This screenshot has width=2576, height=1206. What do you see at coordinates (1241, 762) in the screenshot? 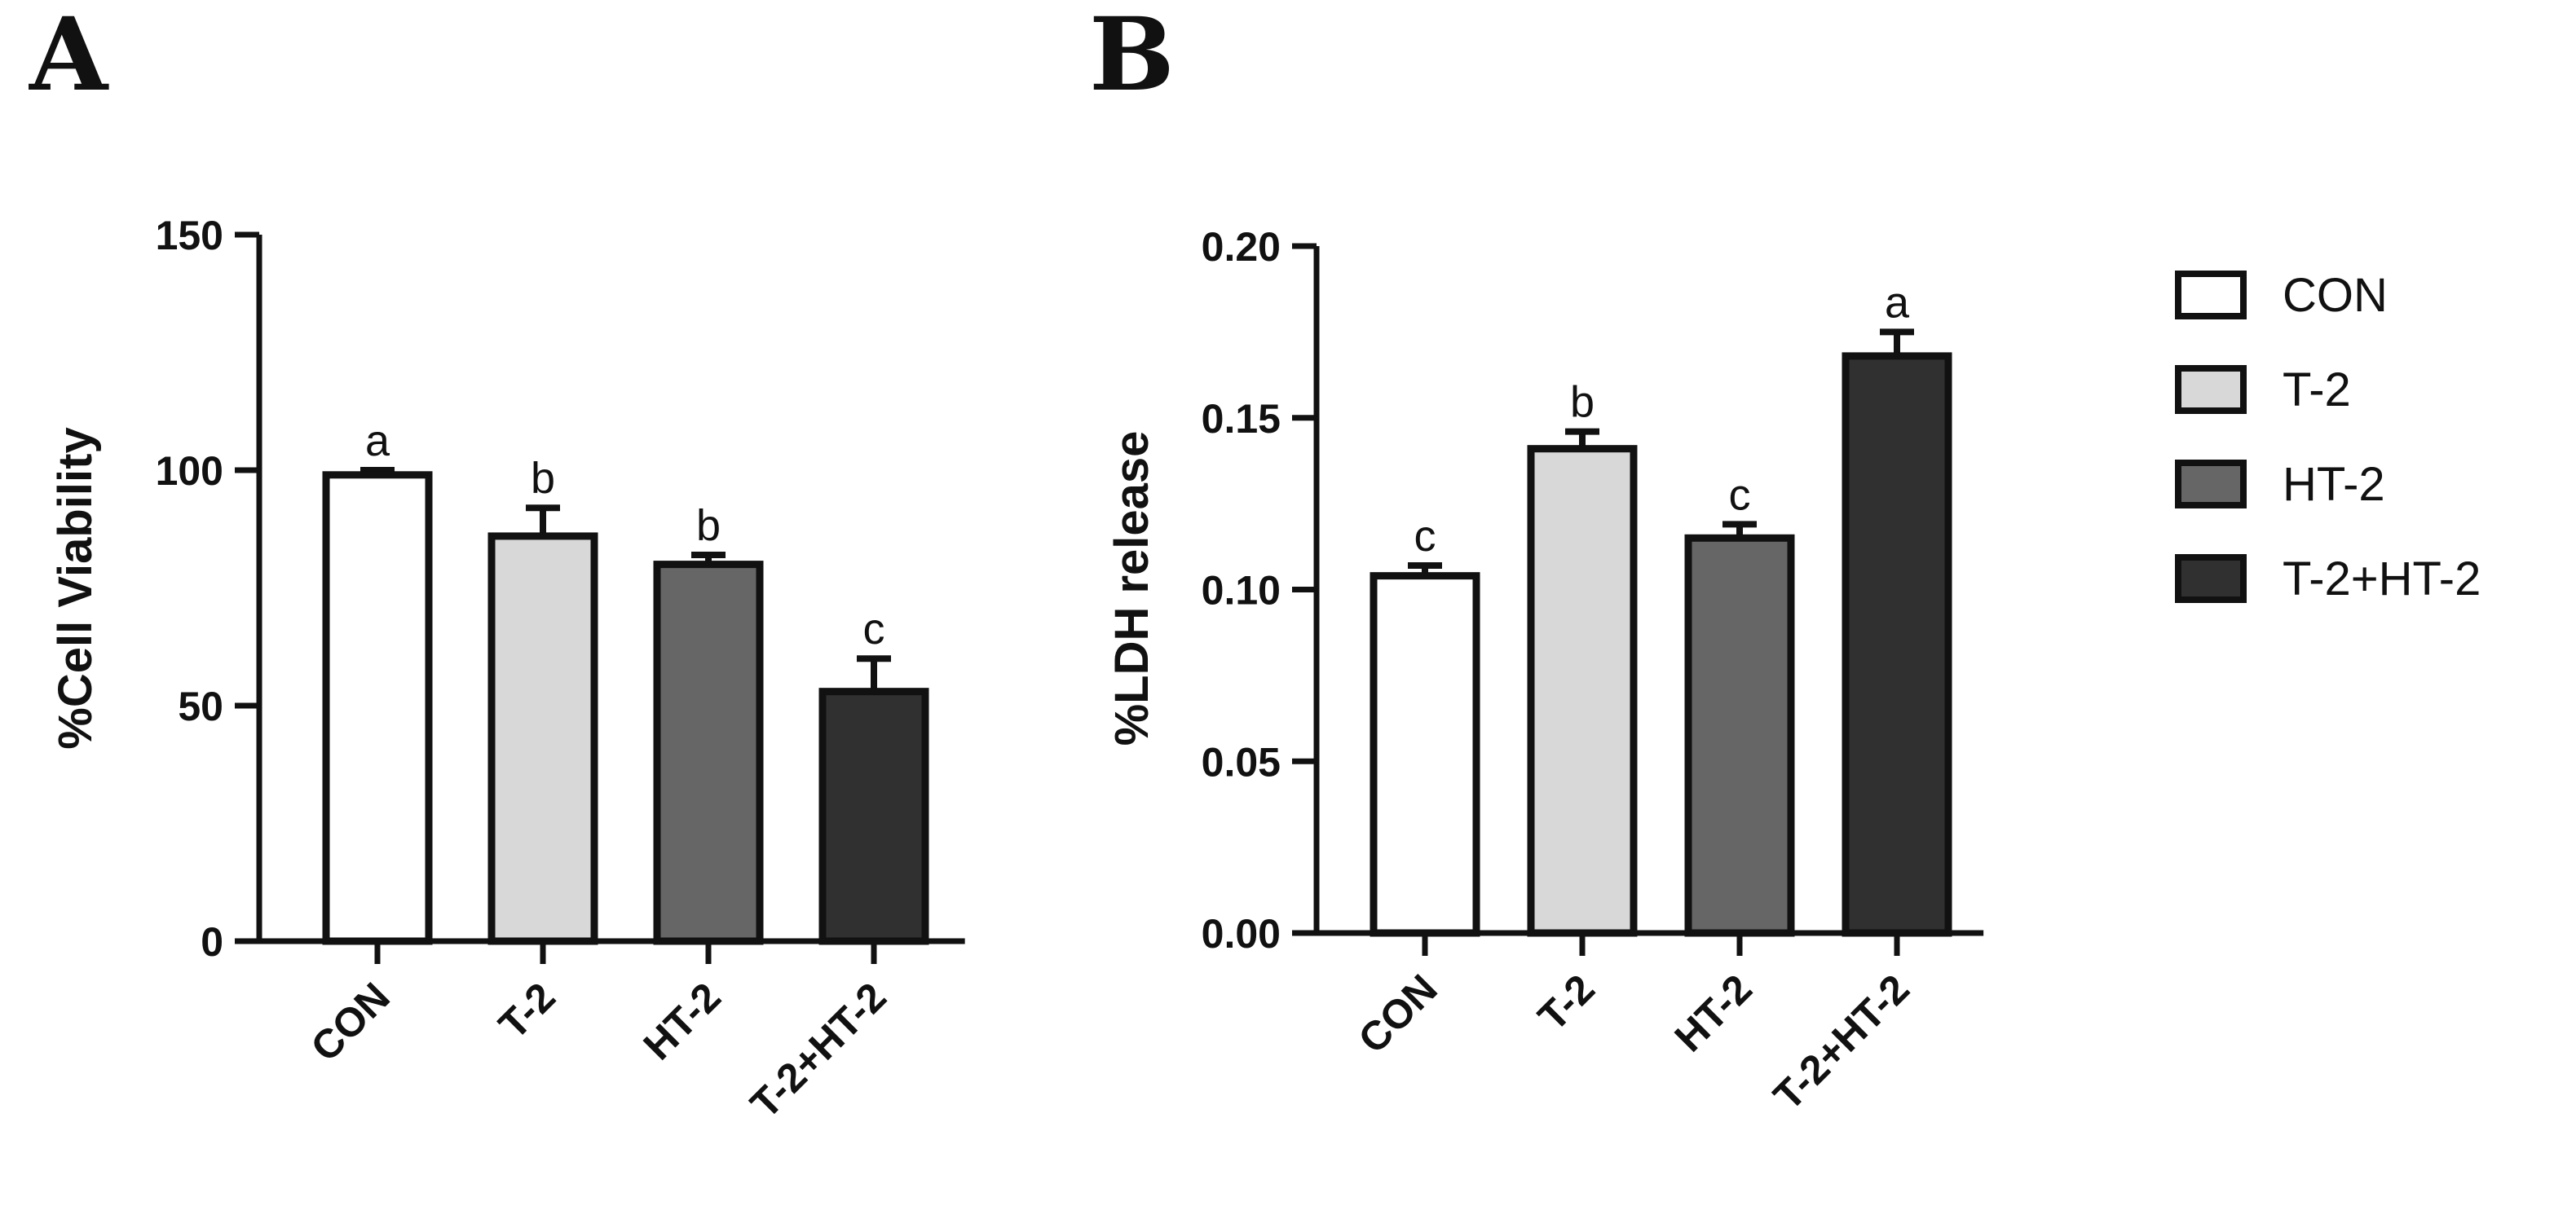
I see `y-tick-label: 0.05` at bounding box center [1241, 762].